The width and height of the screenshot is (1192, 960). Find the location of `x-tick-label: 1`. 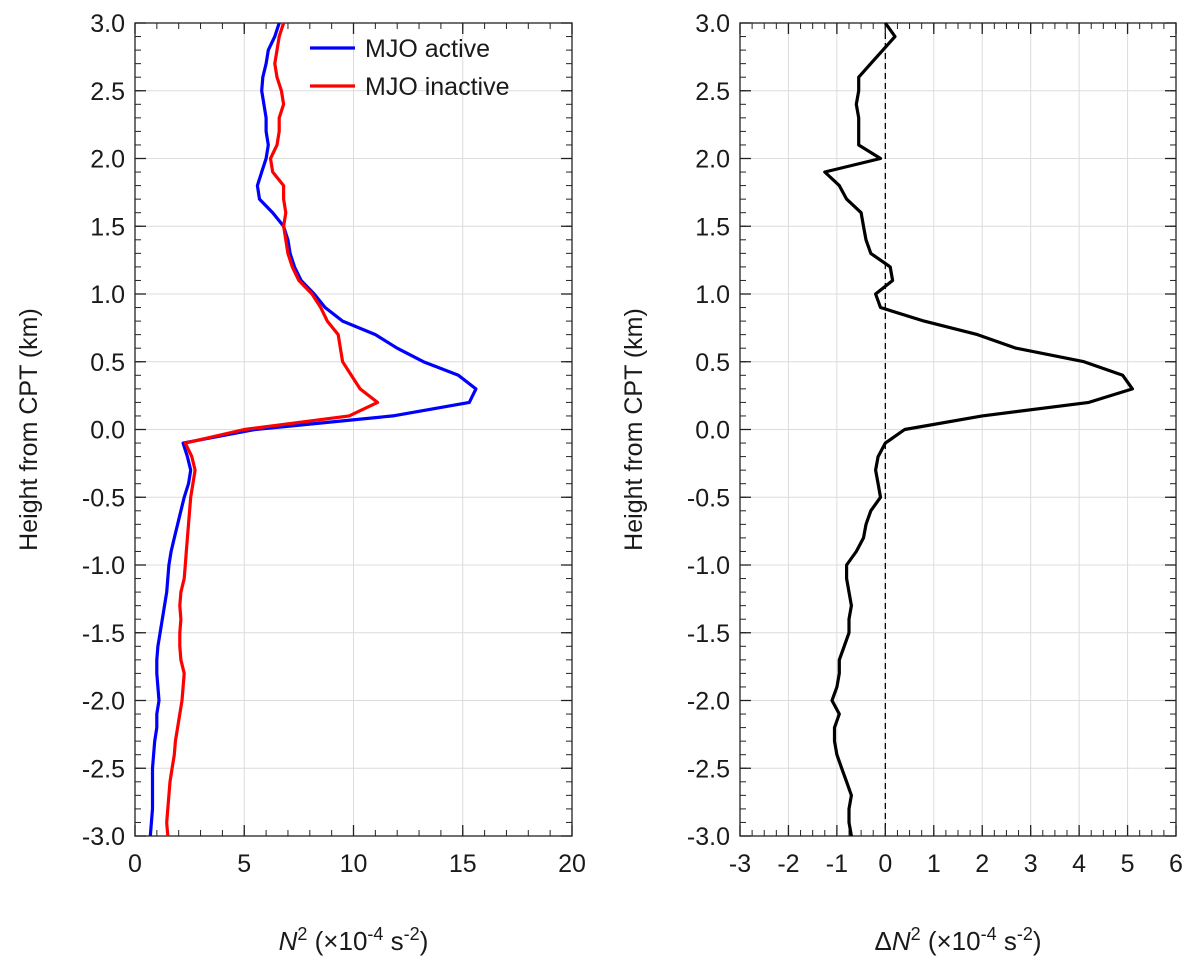

x-tick-label: 1 is located at coordinates (934, 864).